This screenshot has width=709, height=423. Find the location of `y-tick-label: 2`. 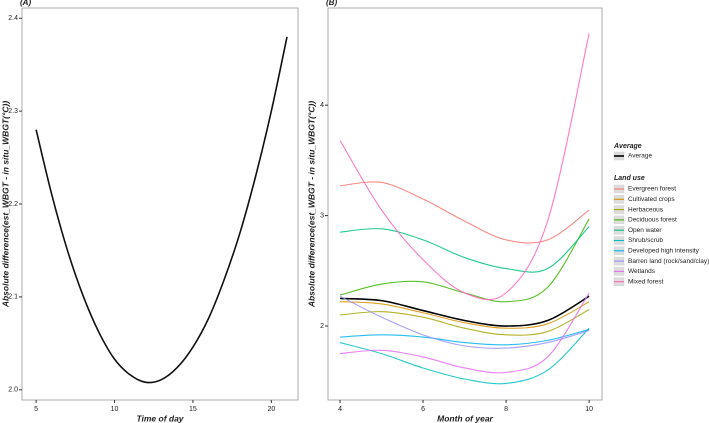

y-tick-label: 2 is located at coordinates (322, 326).